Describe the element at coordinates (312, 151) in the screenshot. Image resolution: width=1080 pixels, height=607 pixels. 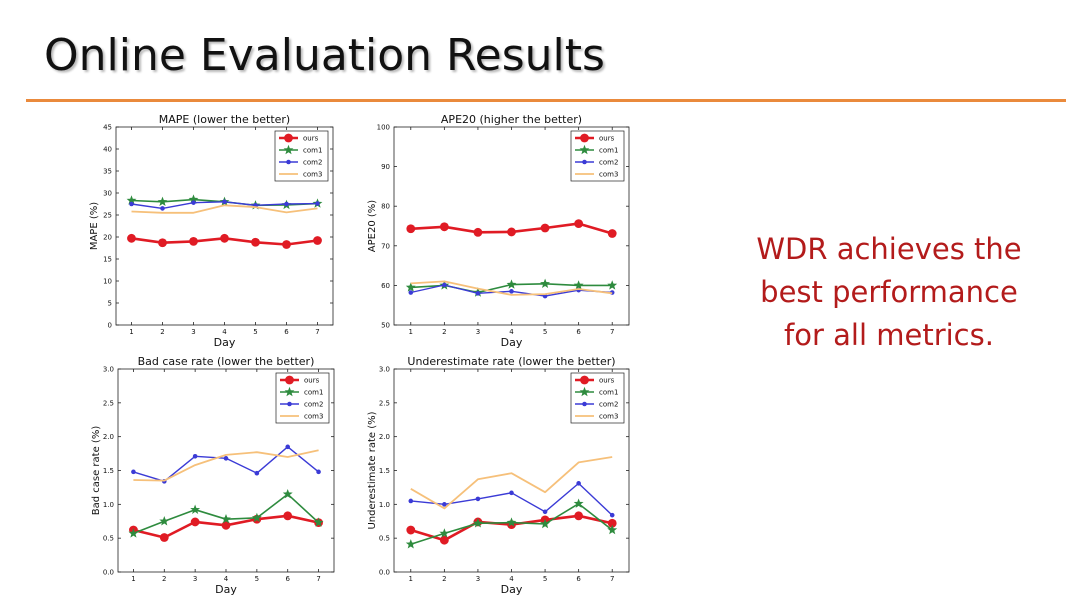
I see `legend-label-com1: com1` at that location.